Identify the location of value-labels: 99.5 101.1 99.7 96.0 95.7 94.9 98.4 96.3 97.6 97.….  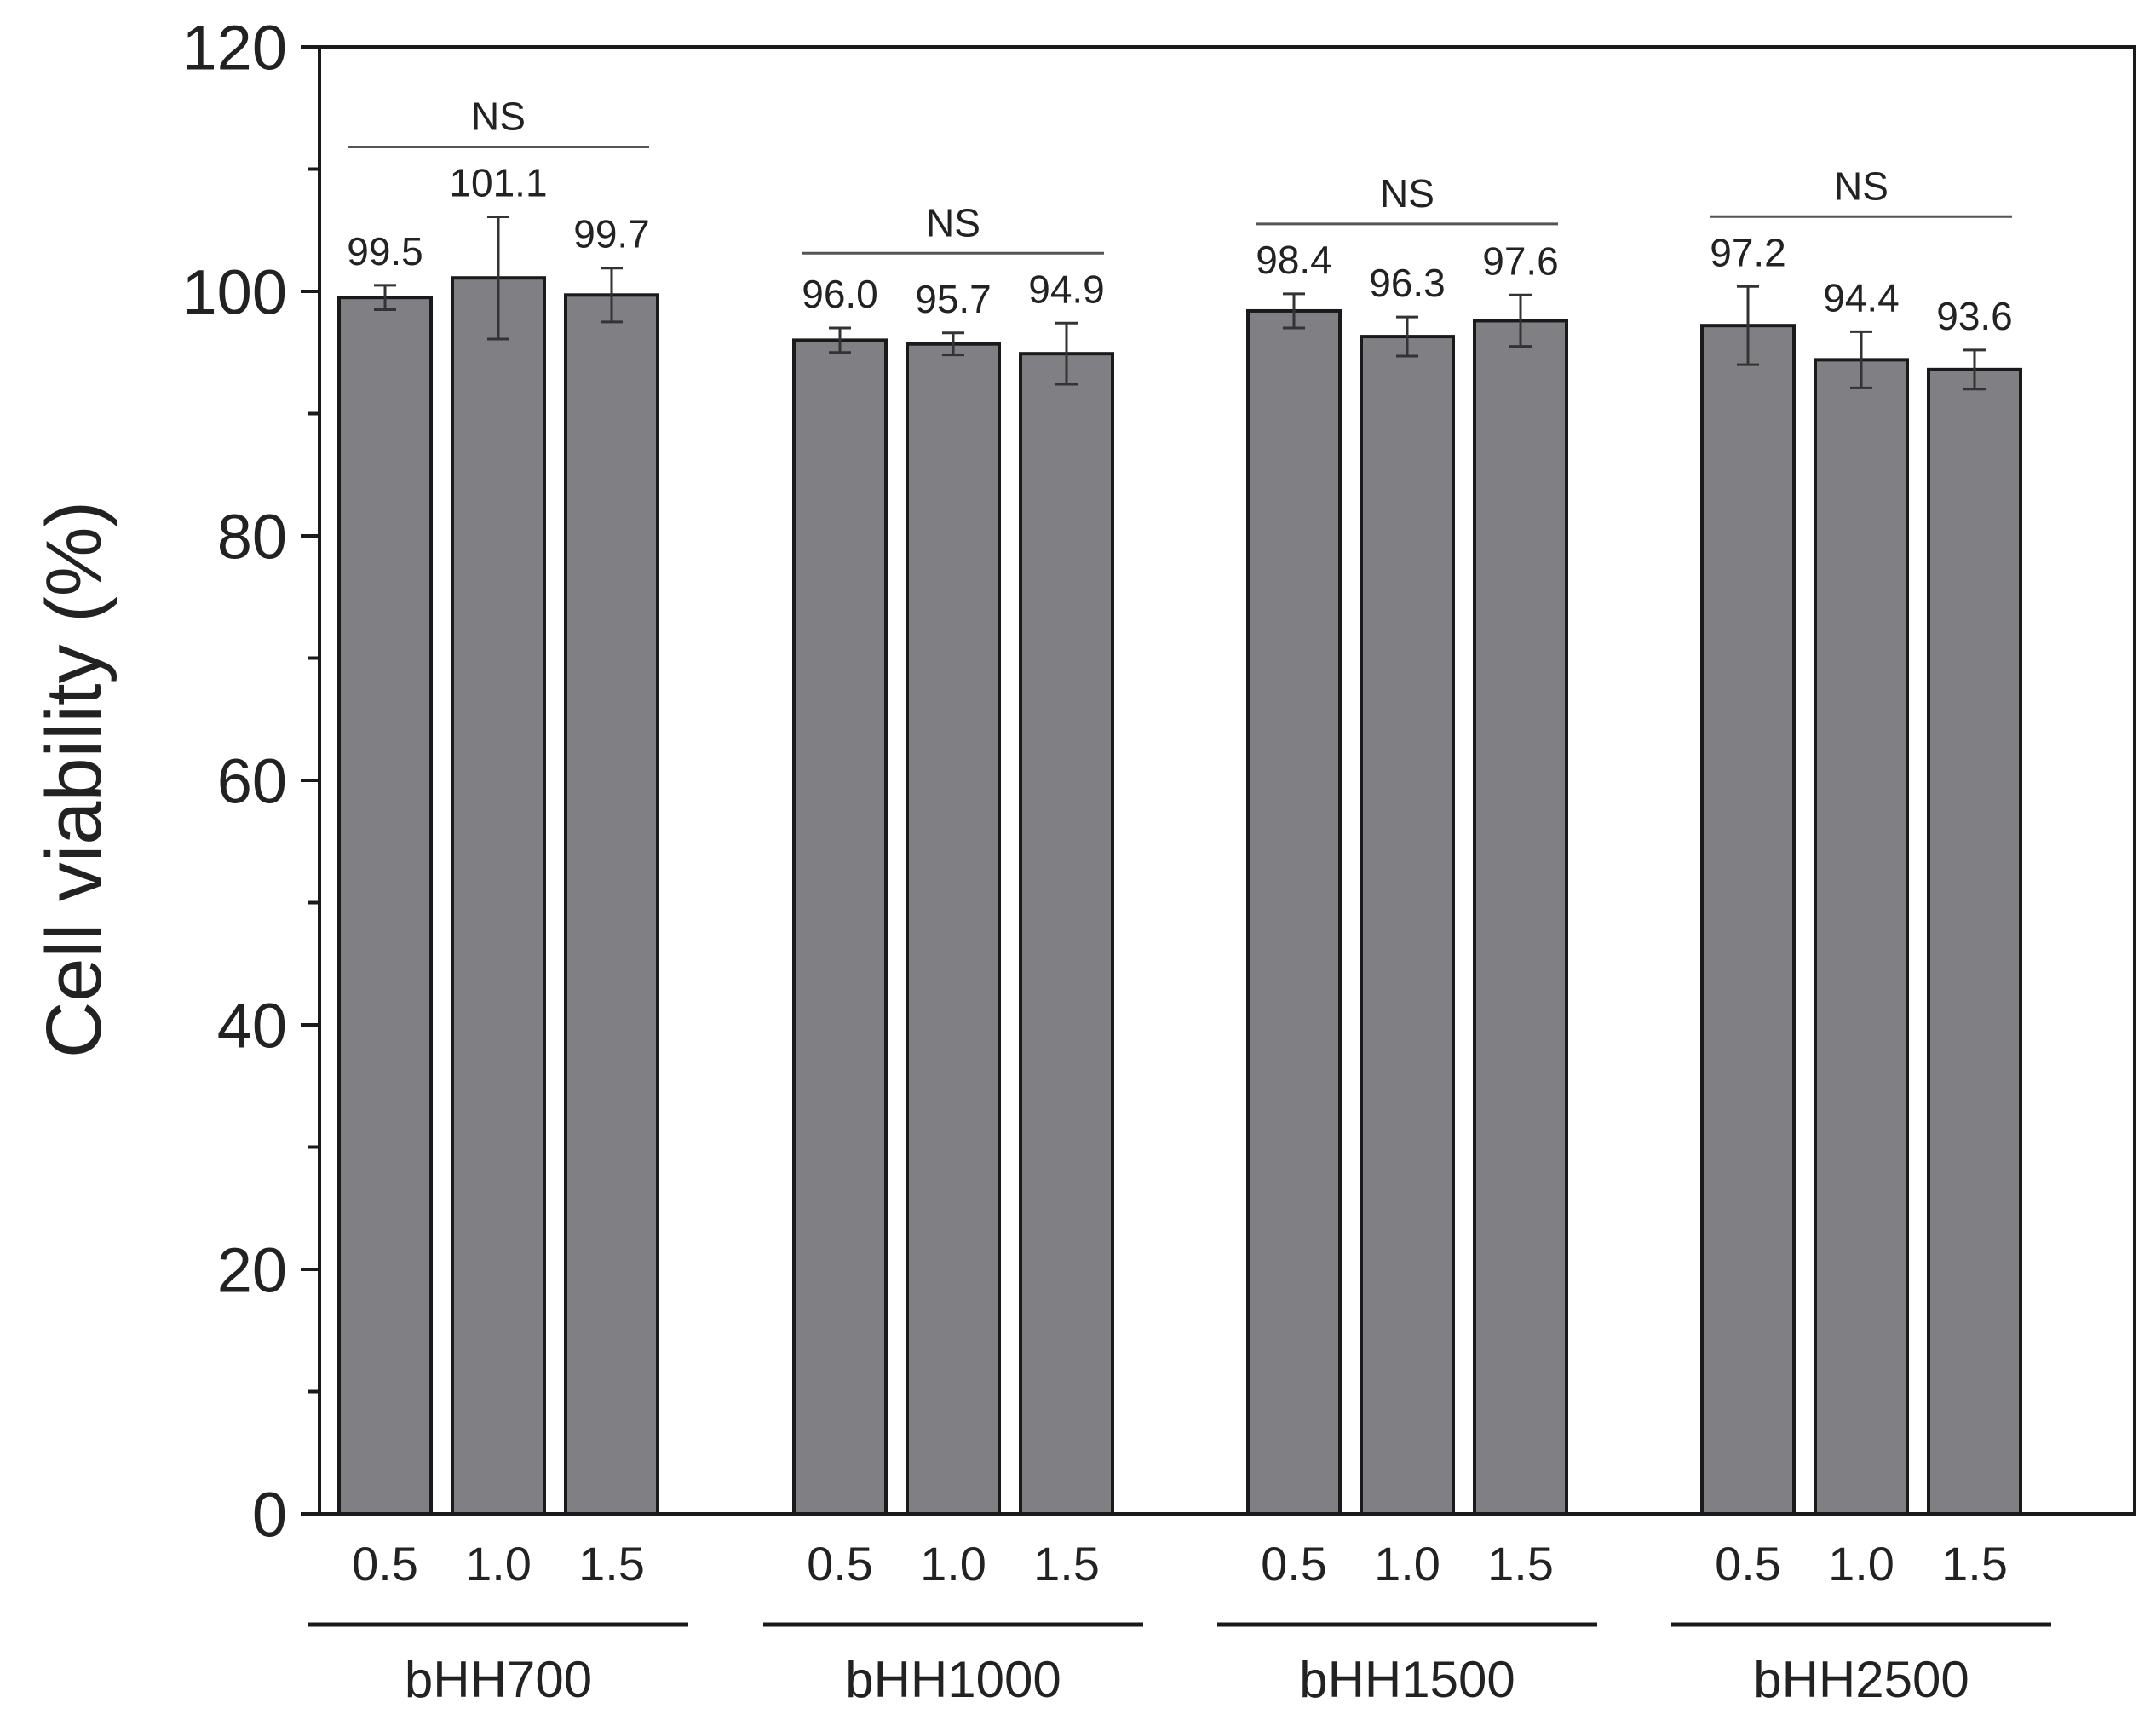
(1180, 248).